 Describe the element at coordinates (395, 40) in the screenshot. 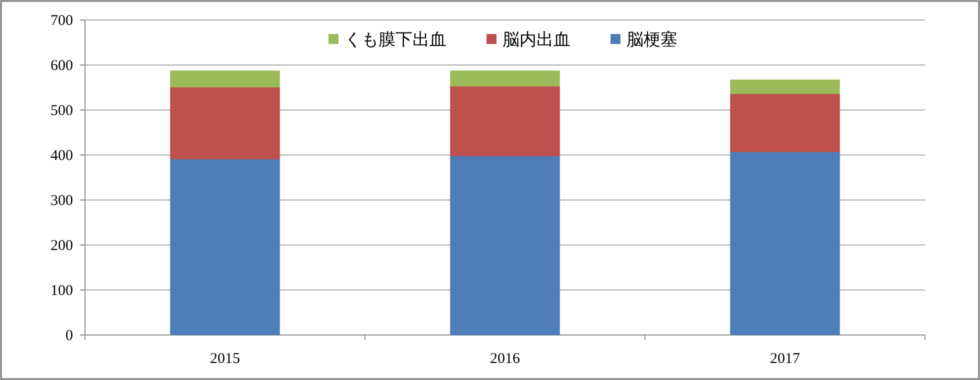

I see `legend-label: くも膜下出血` at that location.